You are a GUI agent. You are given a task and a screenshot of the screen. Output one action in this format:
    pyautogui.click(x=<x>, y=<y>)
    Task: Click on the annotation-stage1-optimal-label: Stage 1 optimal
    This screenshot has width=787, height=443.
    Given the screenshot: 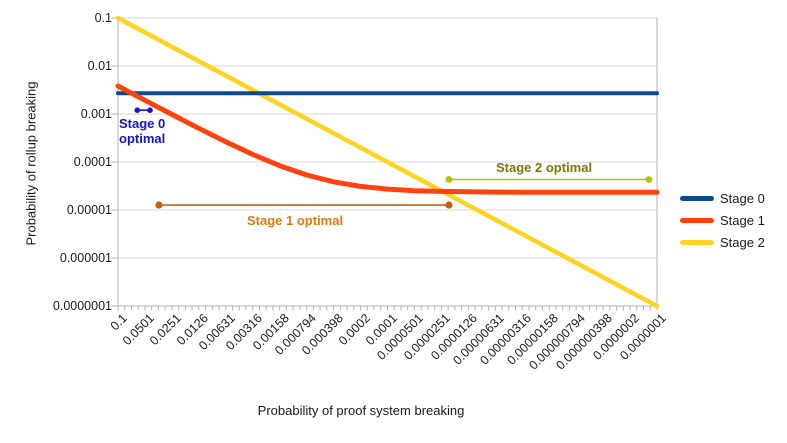 What is the action you would take?
    pyautogui.click(x=295, y=220)
    